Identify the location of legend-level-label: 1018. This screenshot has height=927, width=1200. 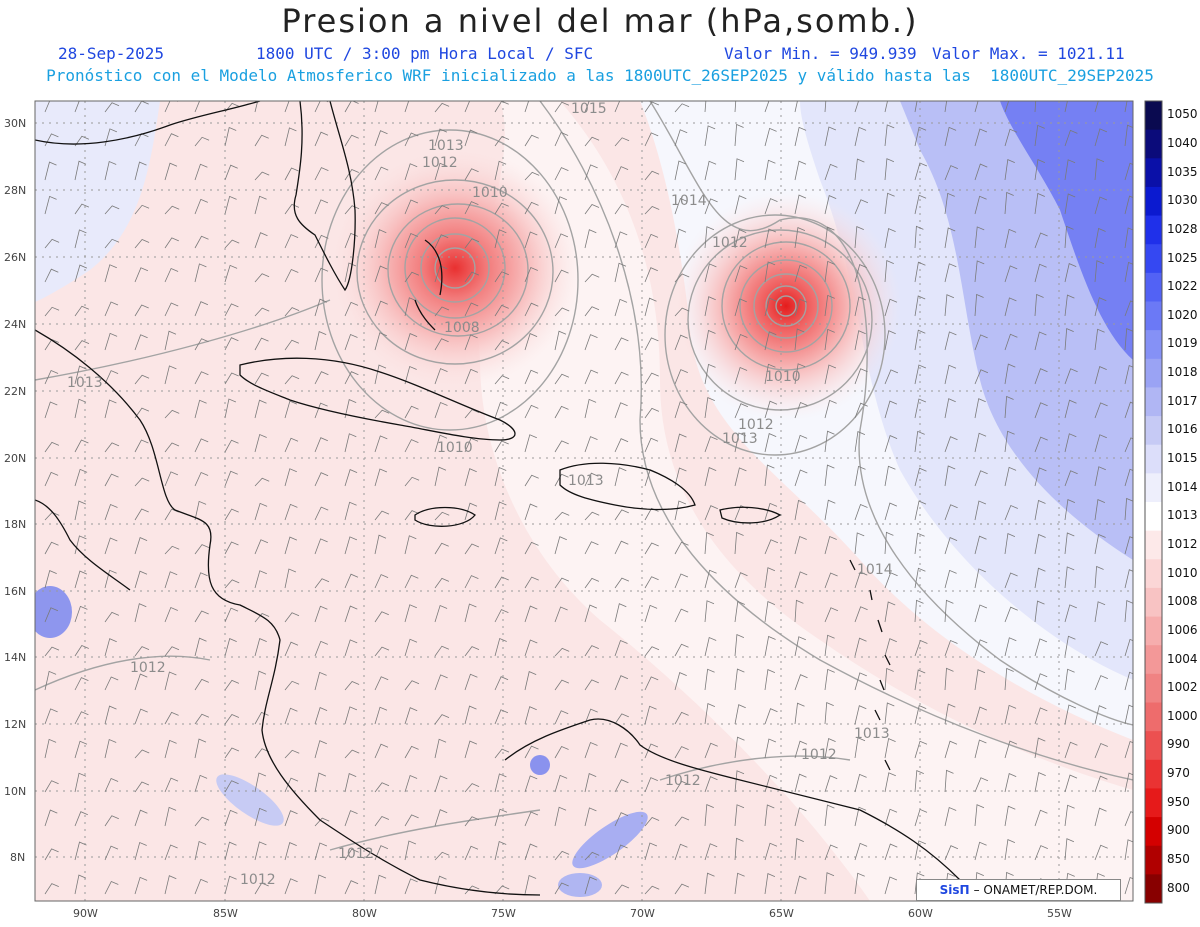
(1182, 372).